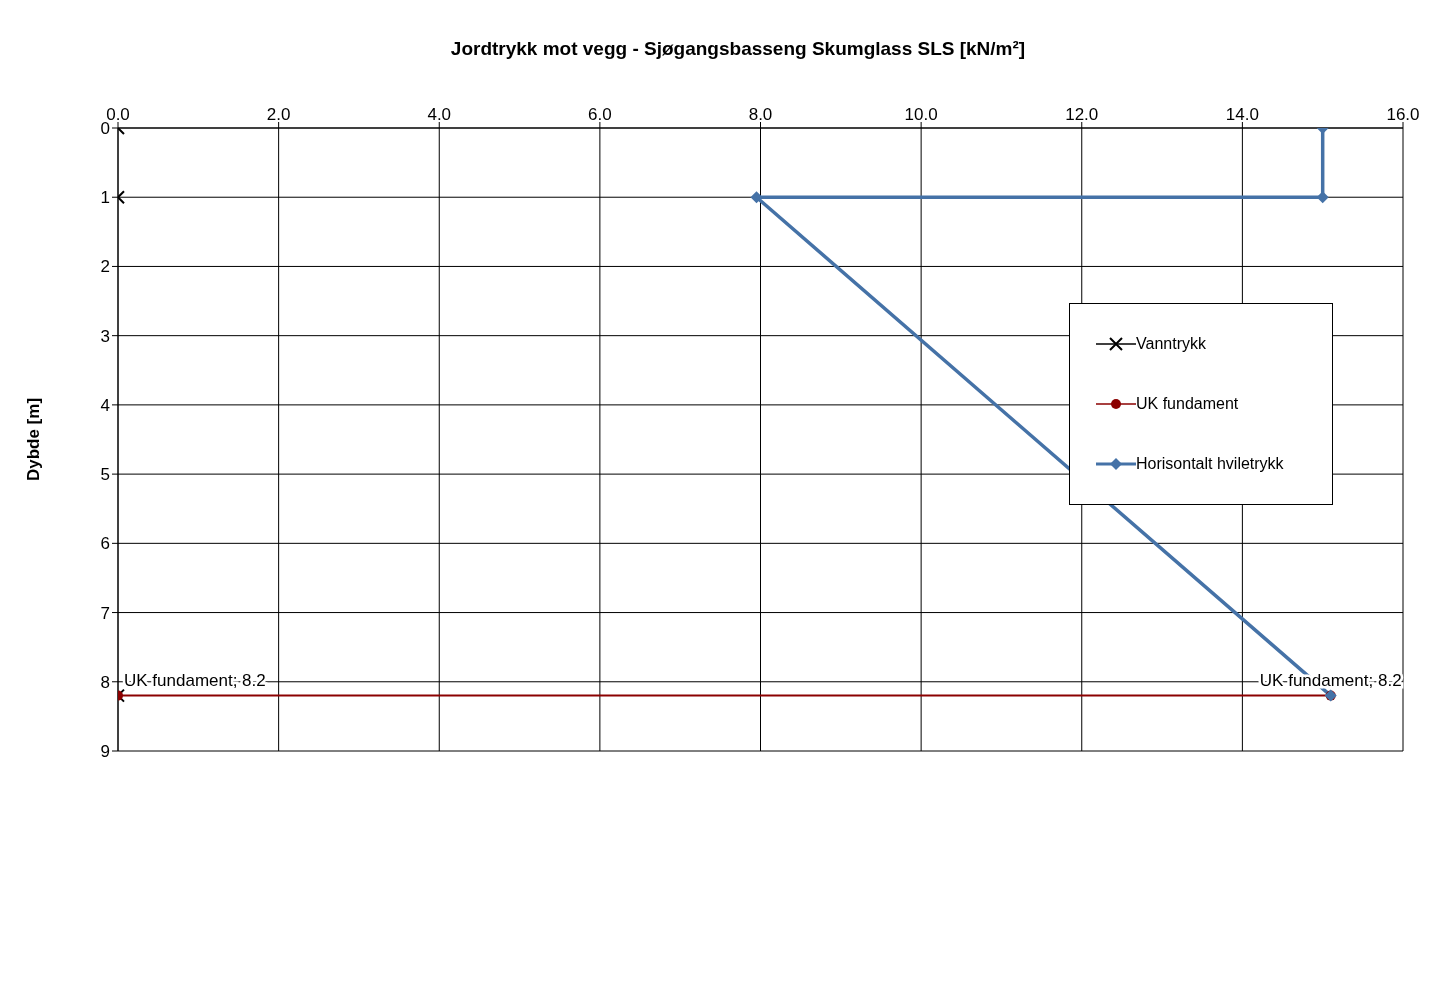 Image resolution: width=1431 pixels, height=983 pixels. What do you see at coordinates (1242, 114) in the screenshot?
I see `x-tick-label: 14.0` at bounding box center [1242, 114].